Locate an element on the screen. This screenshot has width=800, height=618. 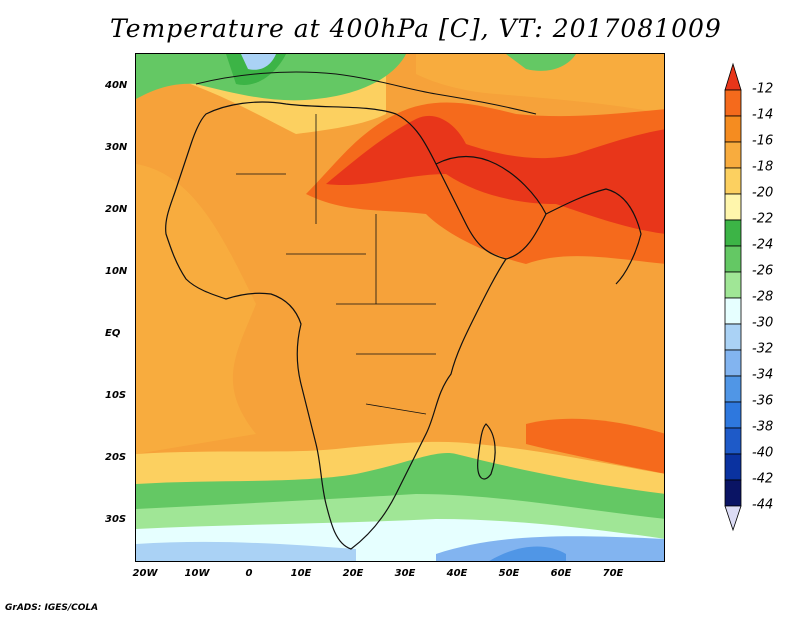
colorbar is located at coordinates (733, 297).